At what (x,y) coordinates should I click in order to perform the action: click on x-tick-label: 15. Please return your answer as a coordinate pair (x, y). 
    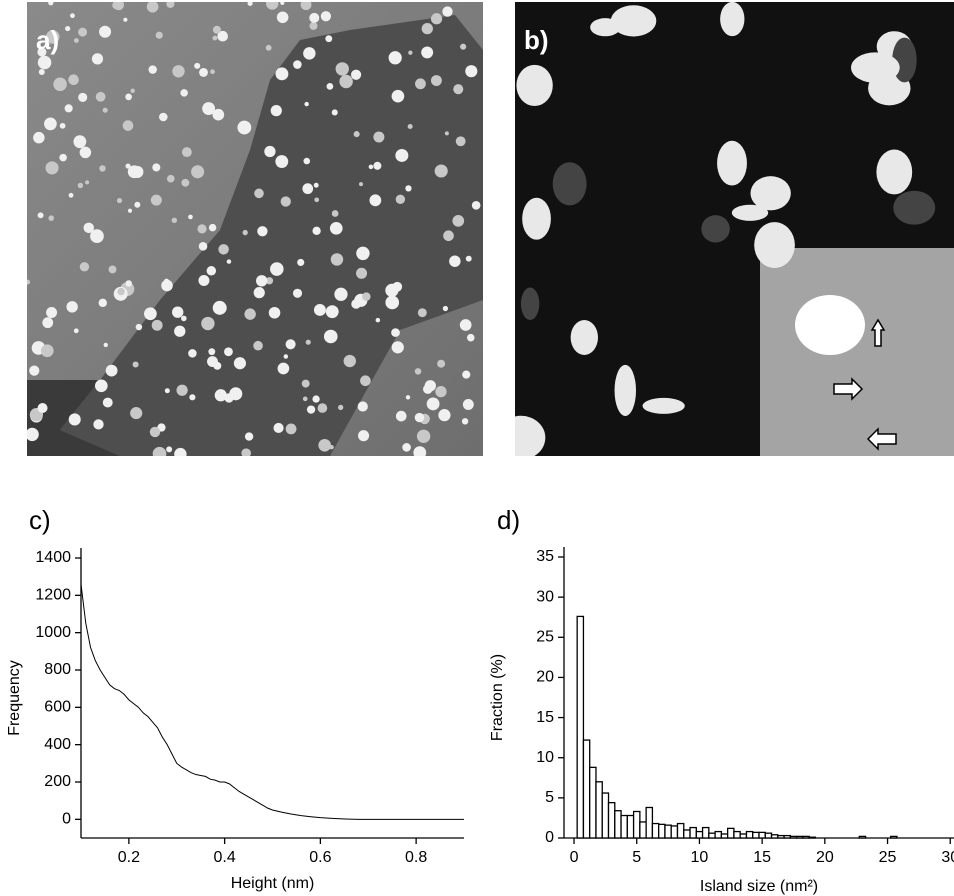
    Looking at the image, I should click on (762, 857).